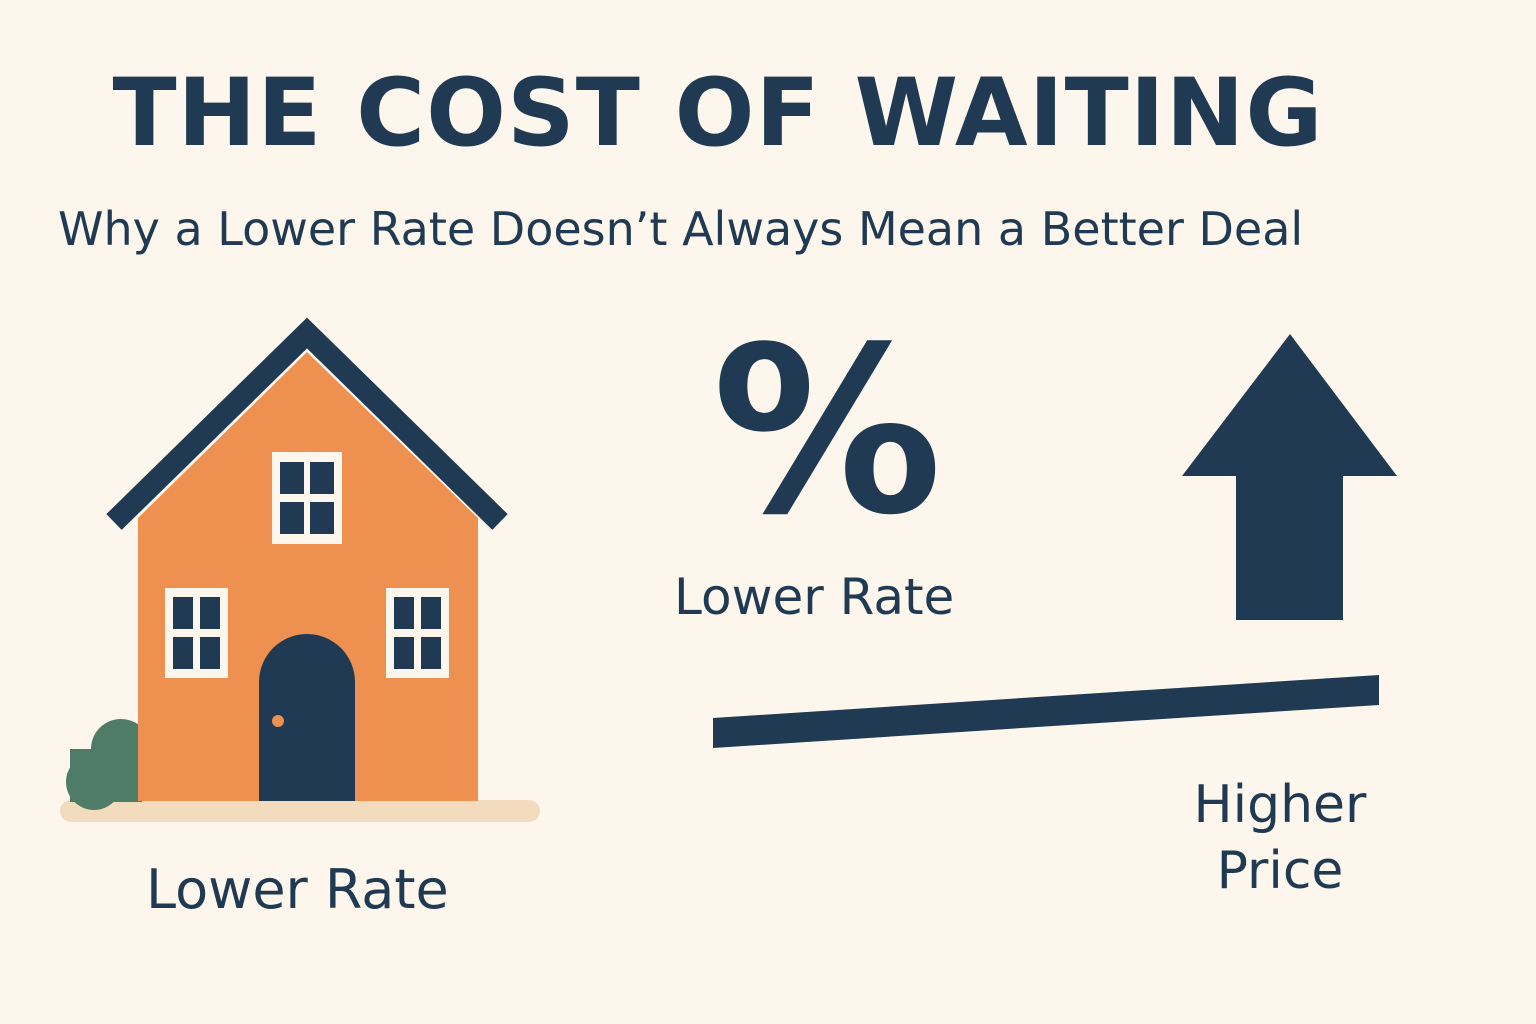 The height and width of the screenshot is (1024, 1536). What do you see at coordinates (108, 764) in the screenshot?
I see `bush-icon` at bounding box center [108, 764].